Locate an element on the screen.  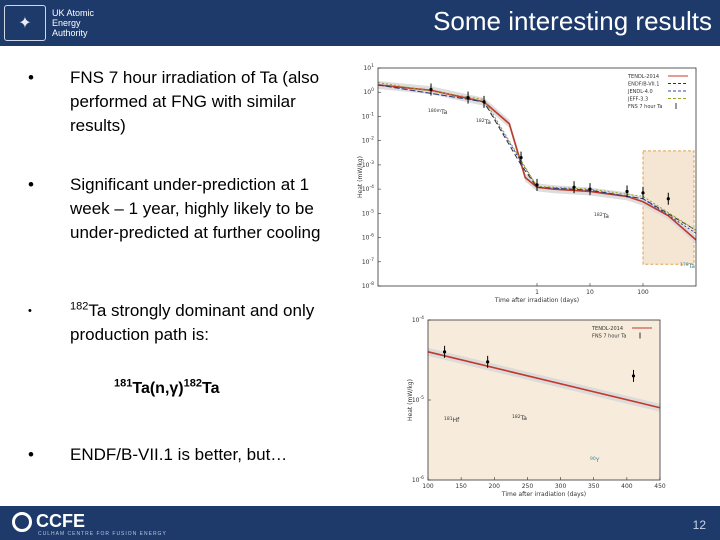
y-tick-label: 10¹ is located at coordinates (368, 67).